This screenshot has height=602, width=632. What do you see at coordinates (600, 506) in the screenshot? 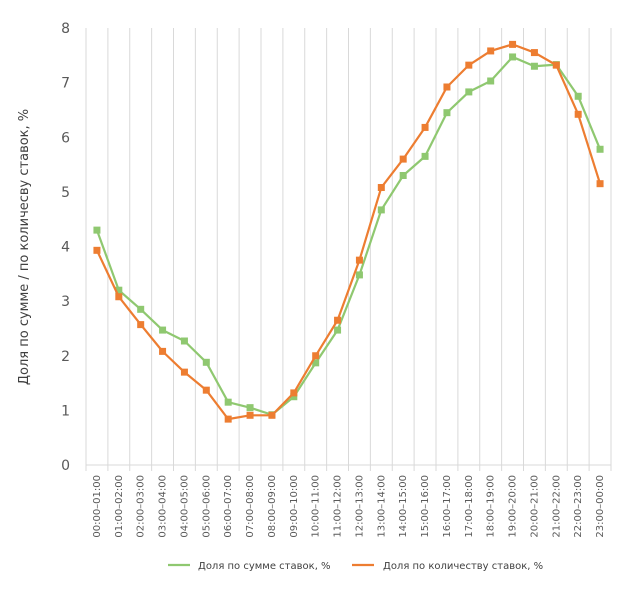
I see `x-tick-label: 23:00–00:00` at bounding box center [600, 506].